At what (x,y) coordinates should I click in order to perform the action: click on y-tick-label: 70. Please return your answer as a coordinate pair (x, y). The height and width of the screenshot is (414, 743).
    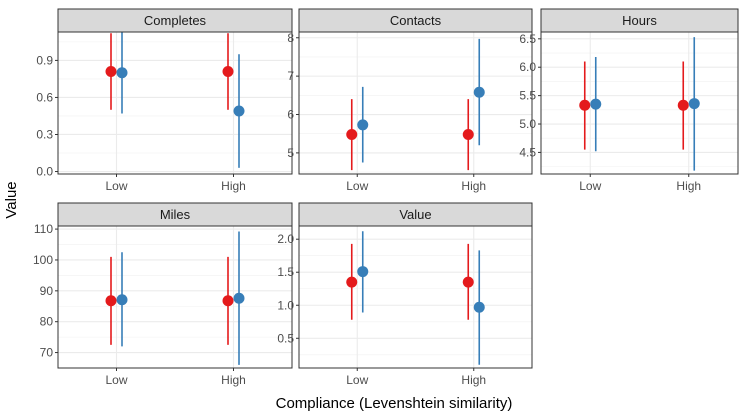
    Looking at the image, I should click on (47, 353).